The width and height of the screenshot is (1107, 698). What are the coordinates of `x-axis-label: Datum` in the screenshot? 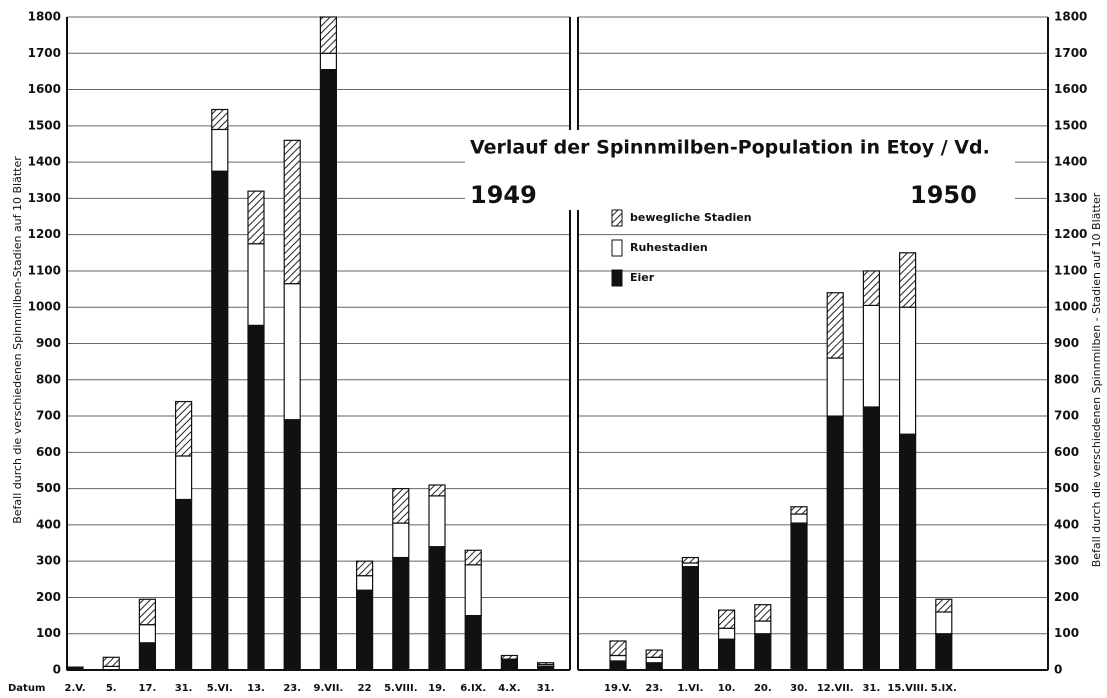 It's located at (26, 688).